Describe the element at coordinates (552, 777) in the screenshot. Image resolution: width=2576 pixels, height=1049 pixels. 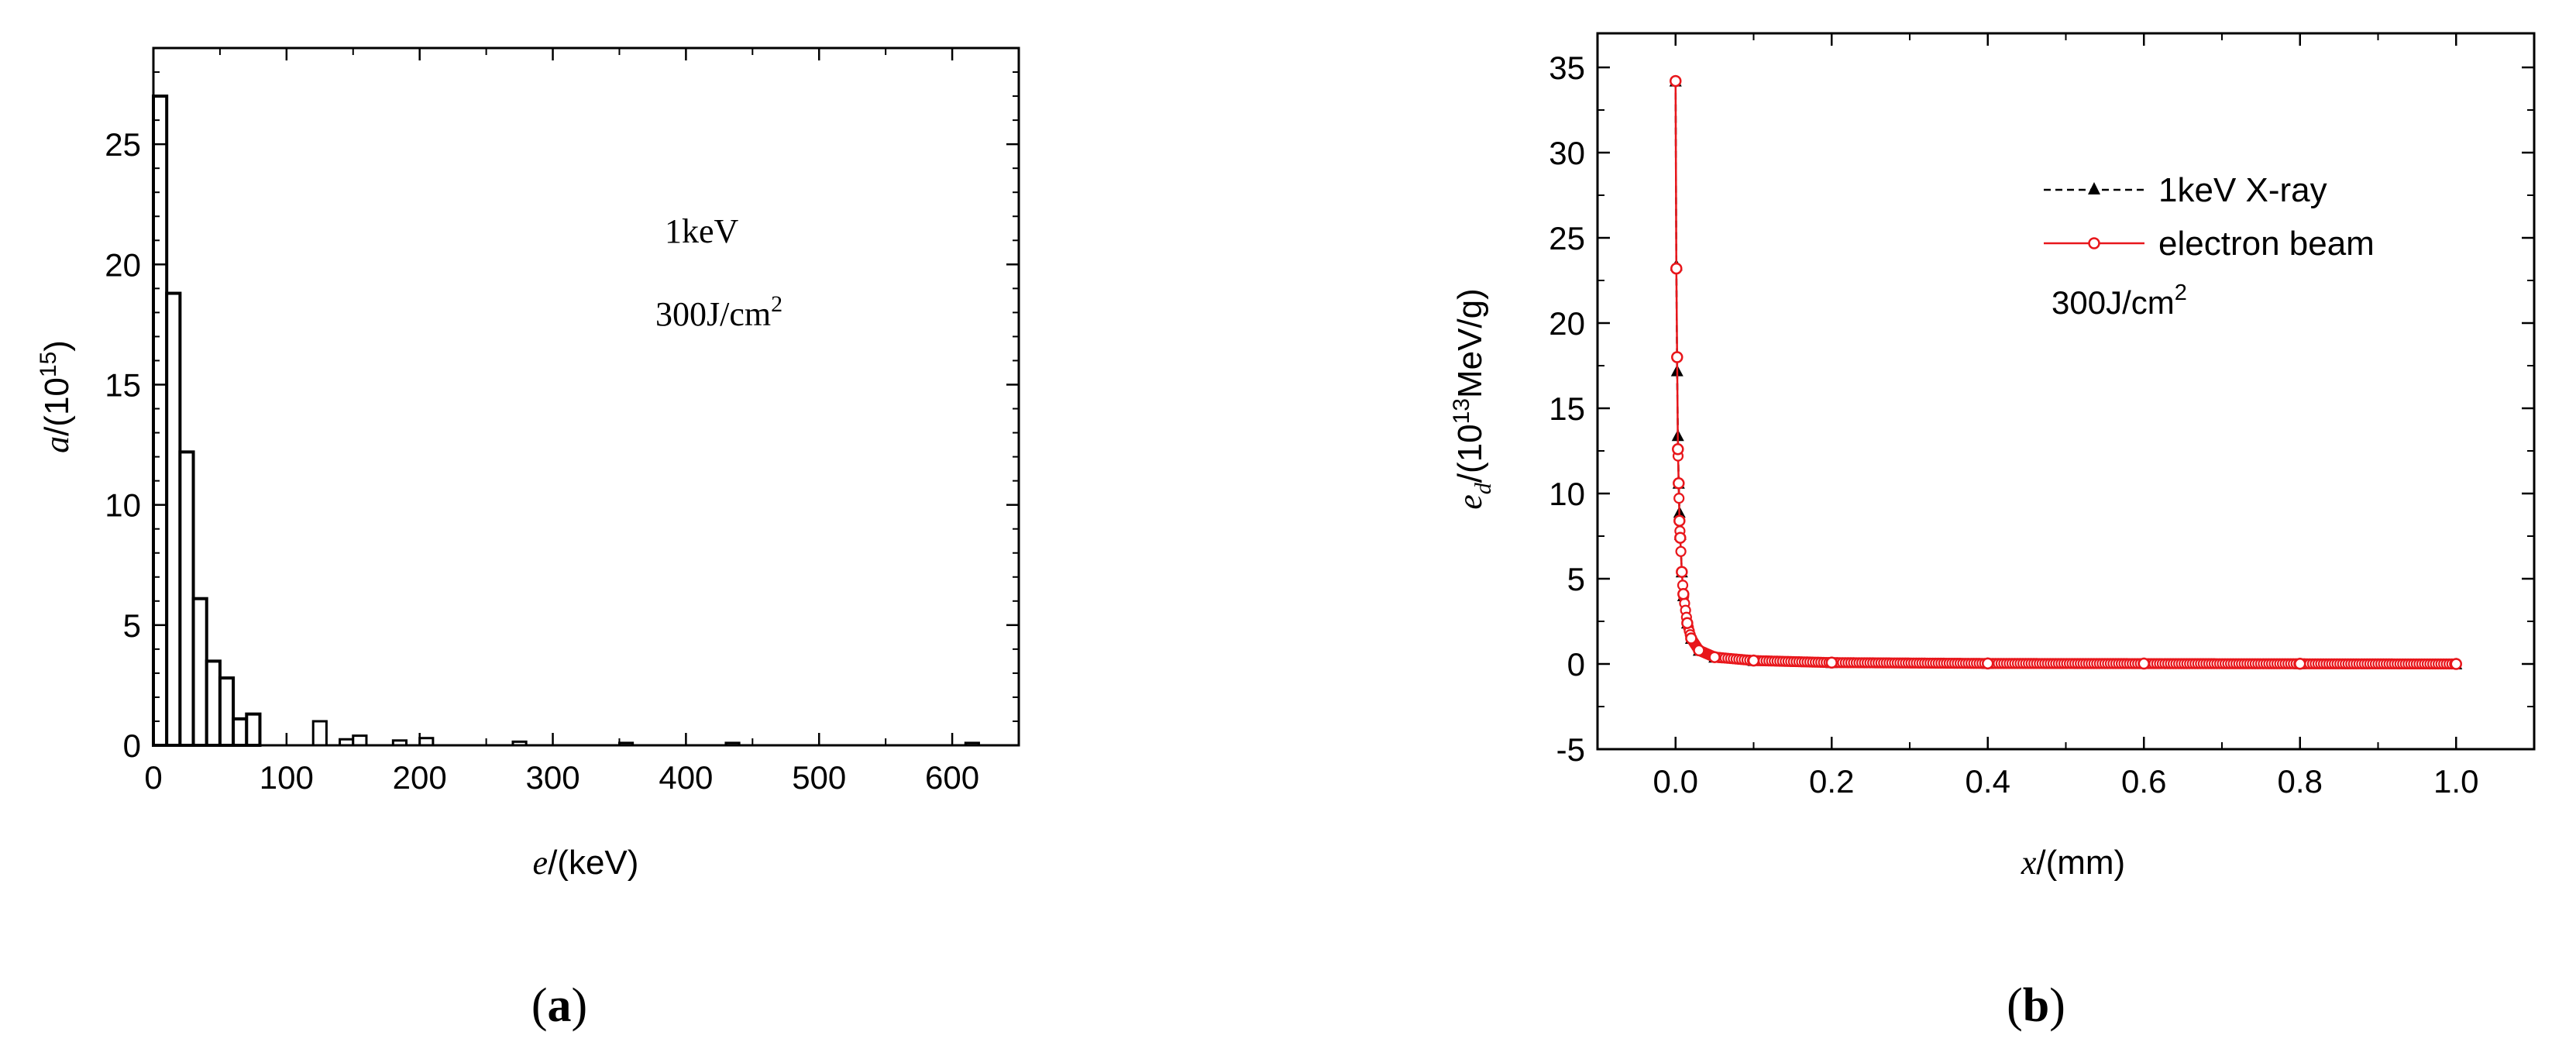
I see `x-tick-label: 300` at that location.